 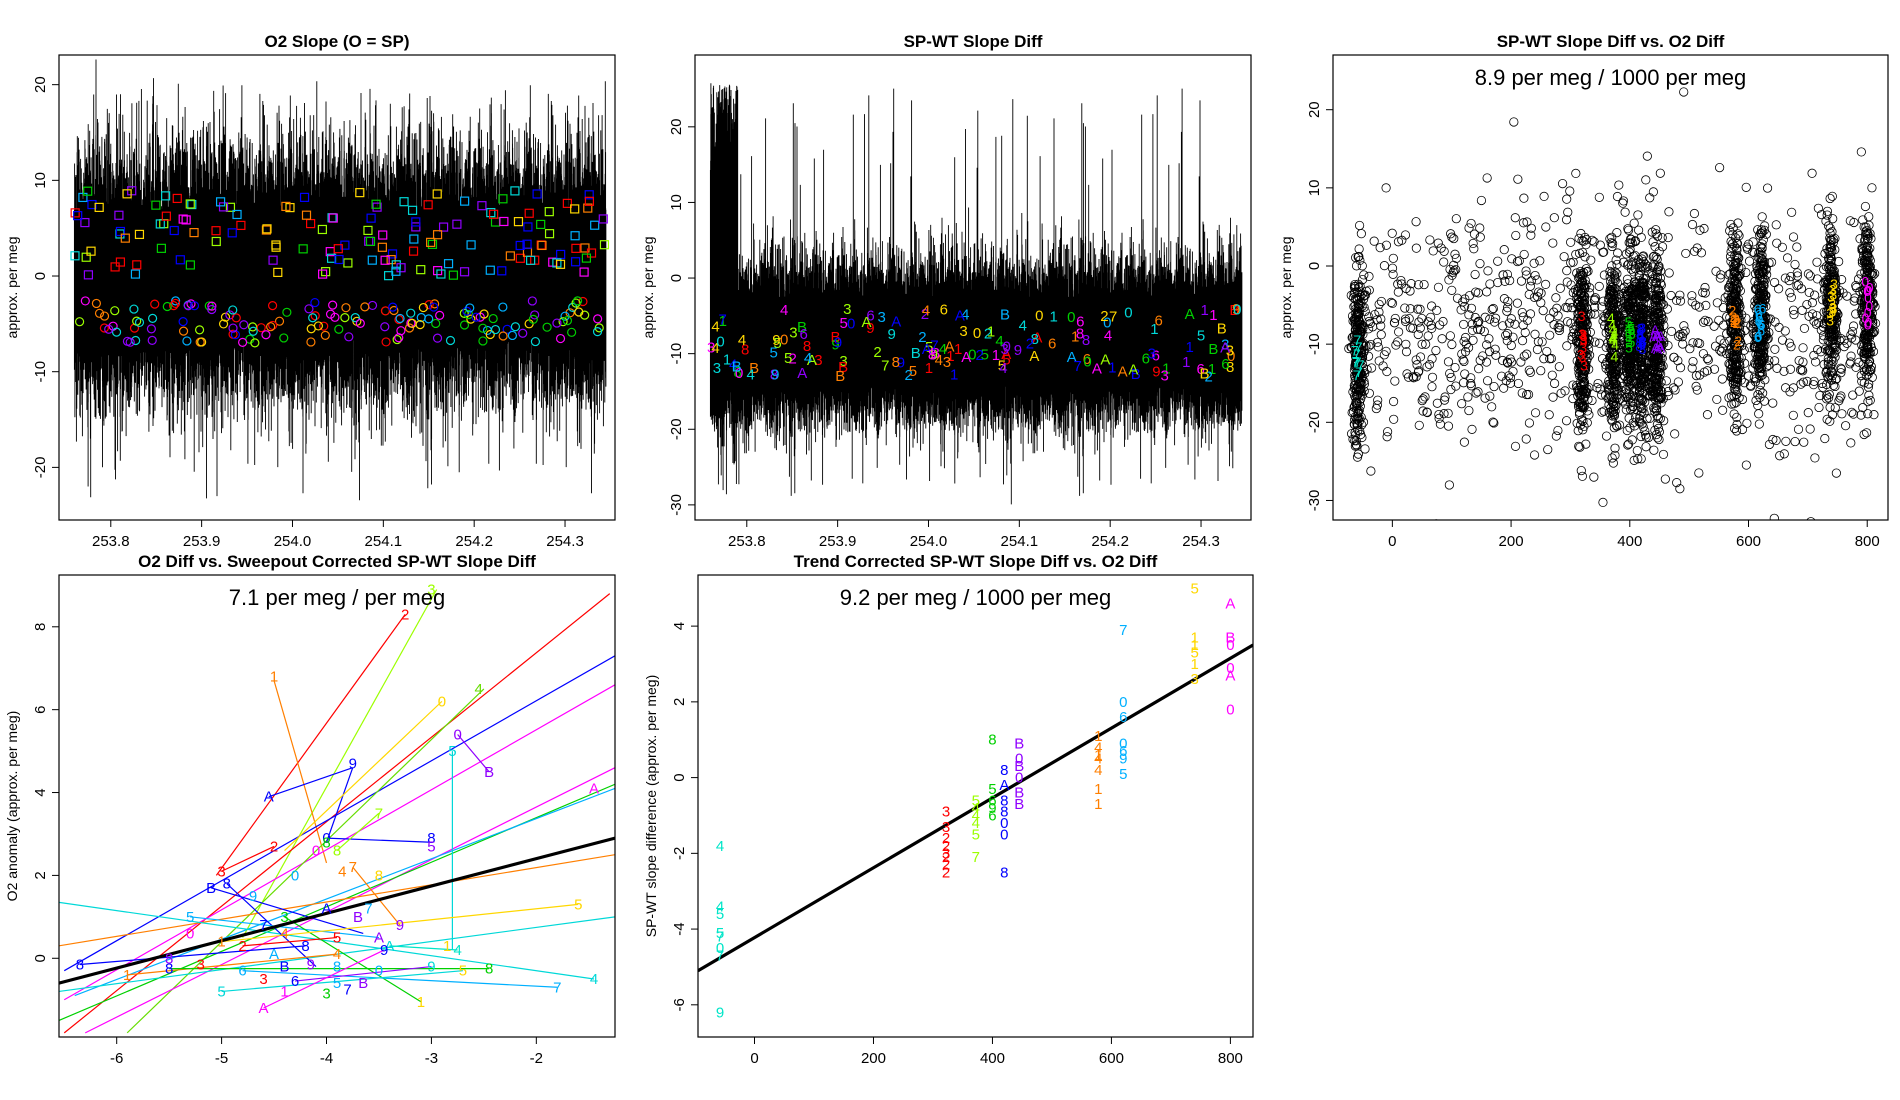 What do you see at coordinates (340, 280) in the screenshot?
I see `noise-series` at bounding box center [340, 280].